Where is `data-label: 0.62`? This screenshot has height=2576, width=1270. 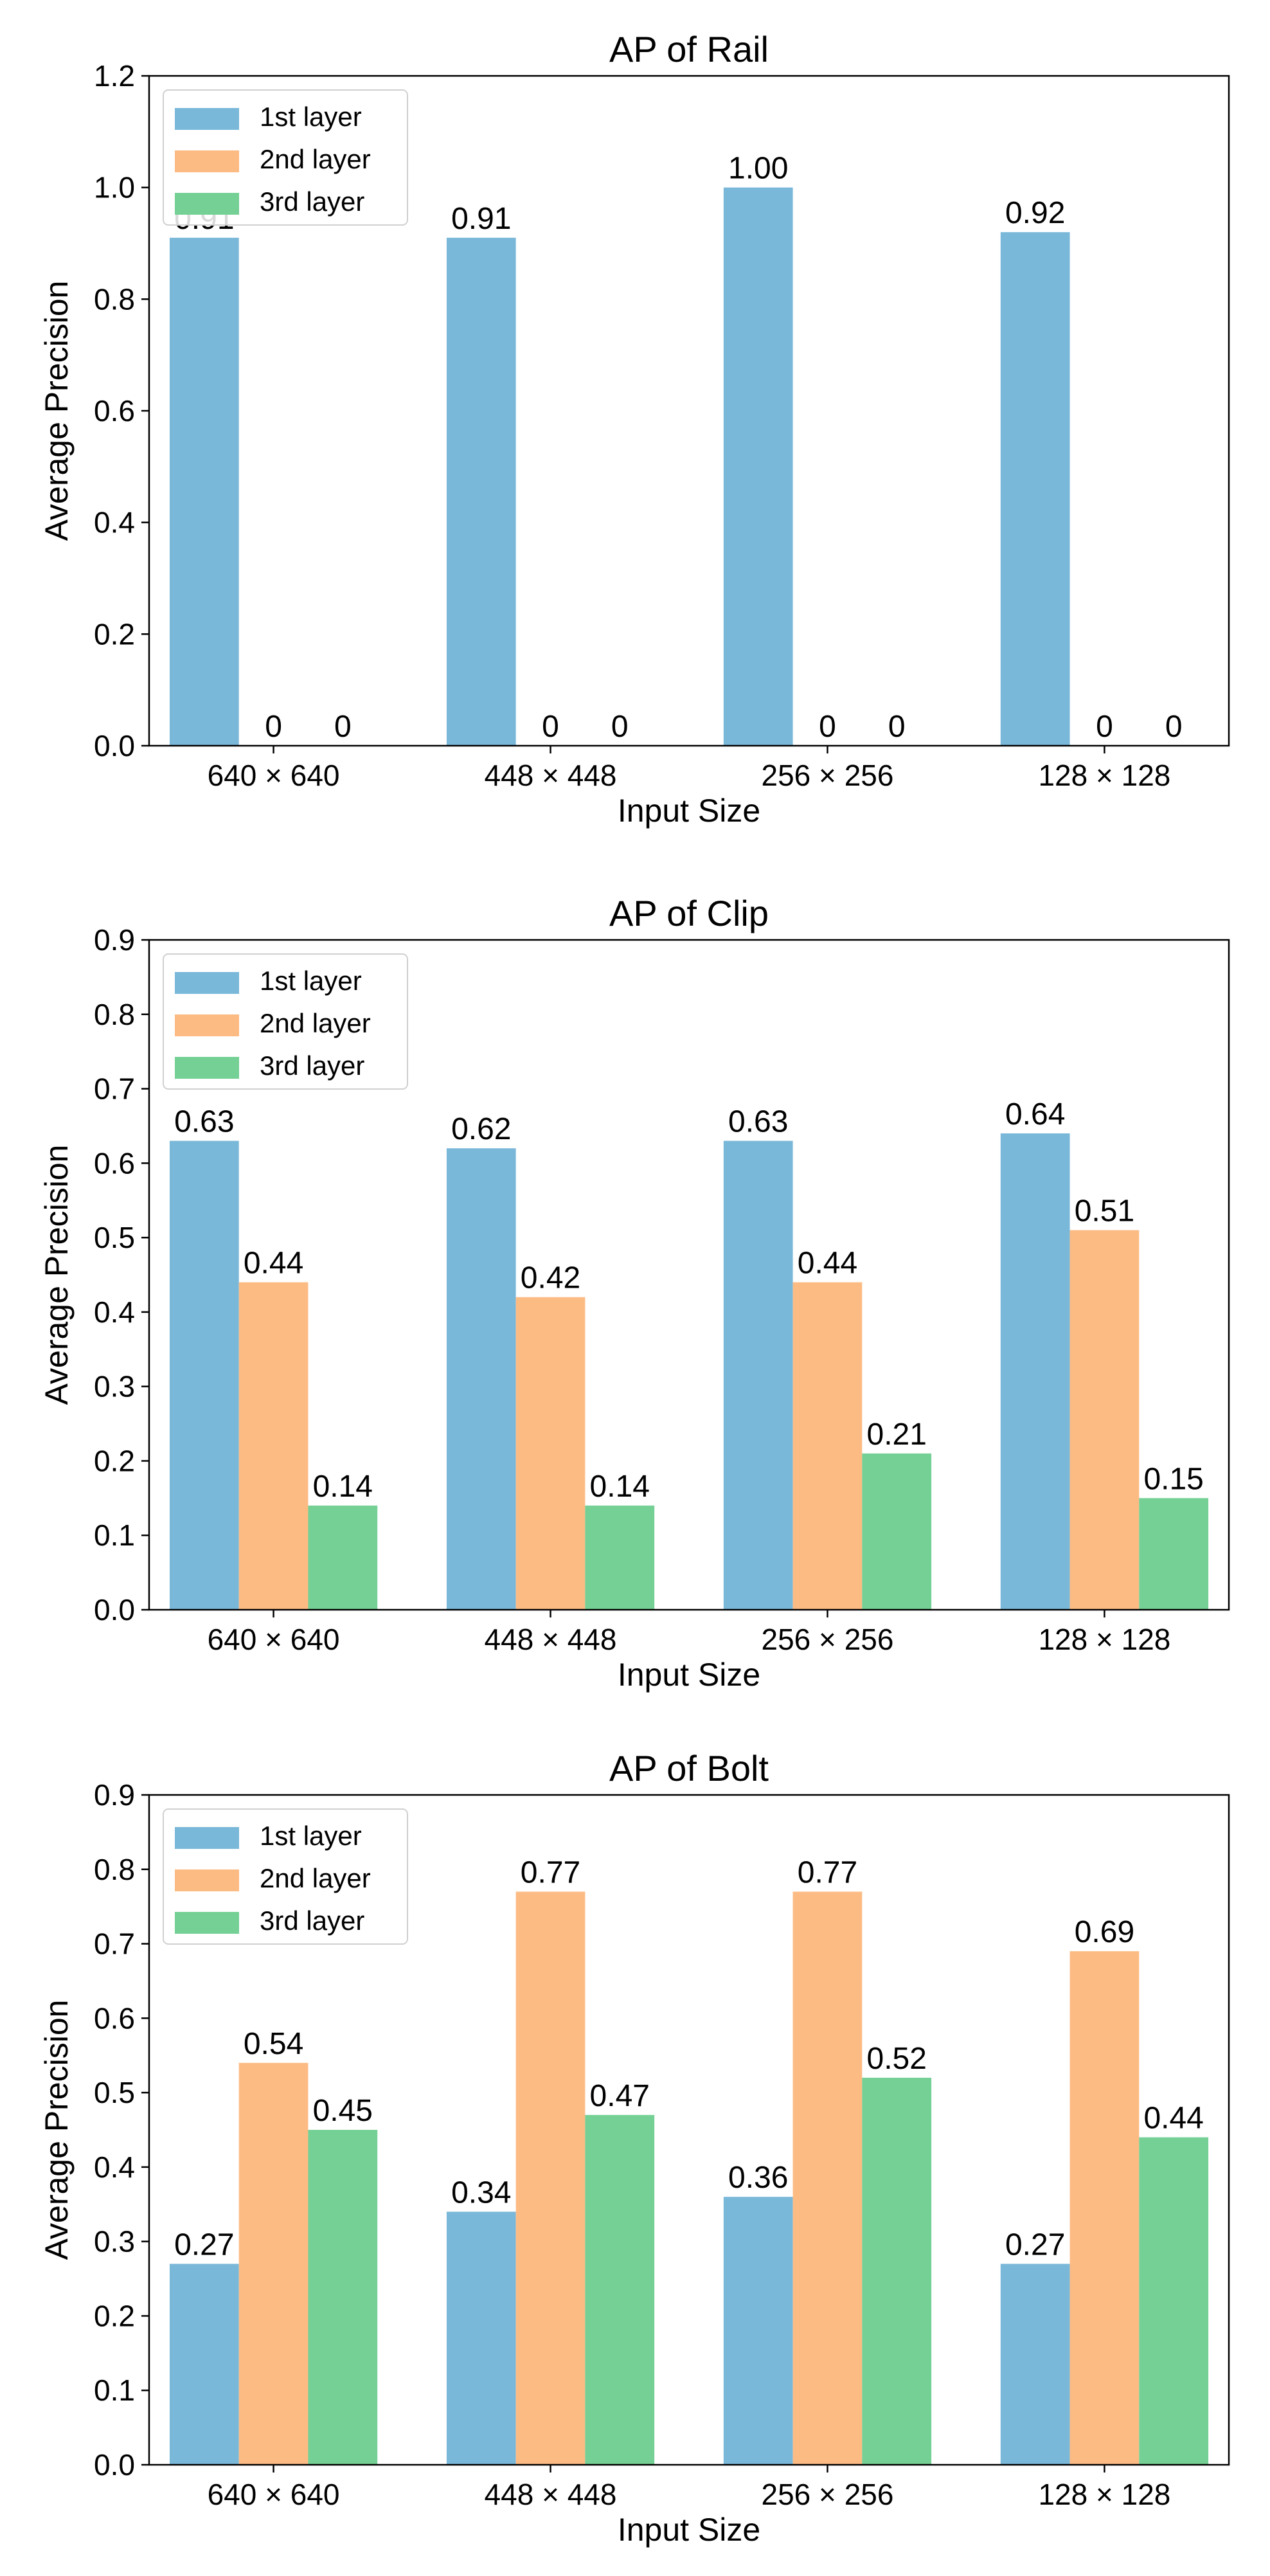
data-label: 0.62 is located at coordinates (481, 1129).